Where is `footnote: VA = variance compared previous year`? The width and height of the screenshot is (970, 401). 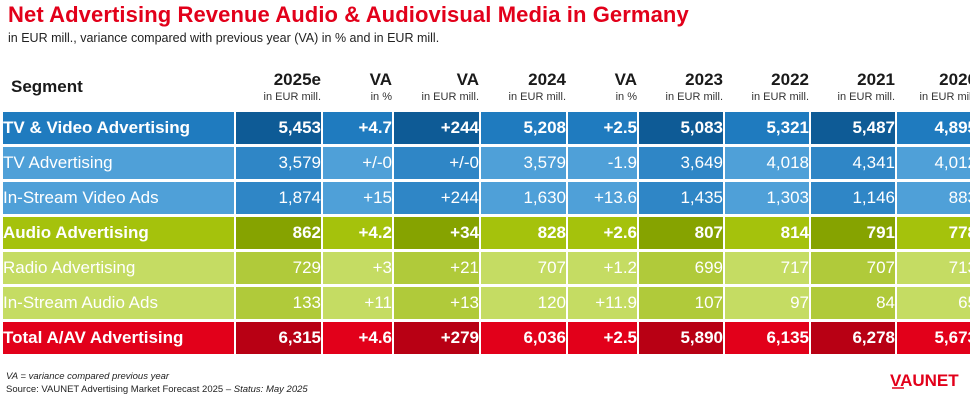
footnote: VA = variance compared previous year is located at coordinates (88, 376).